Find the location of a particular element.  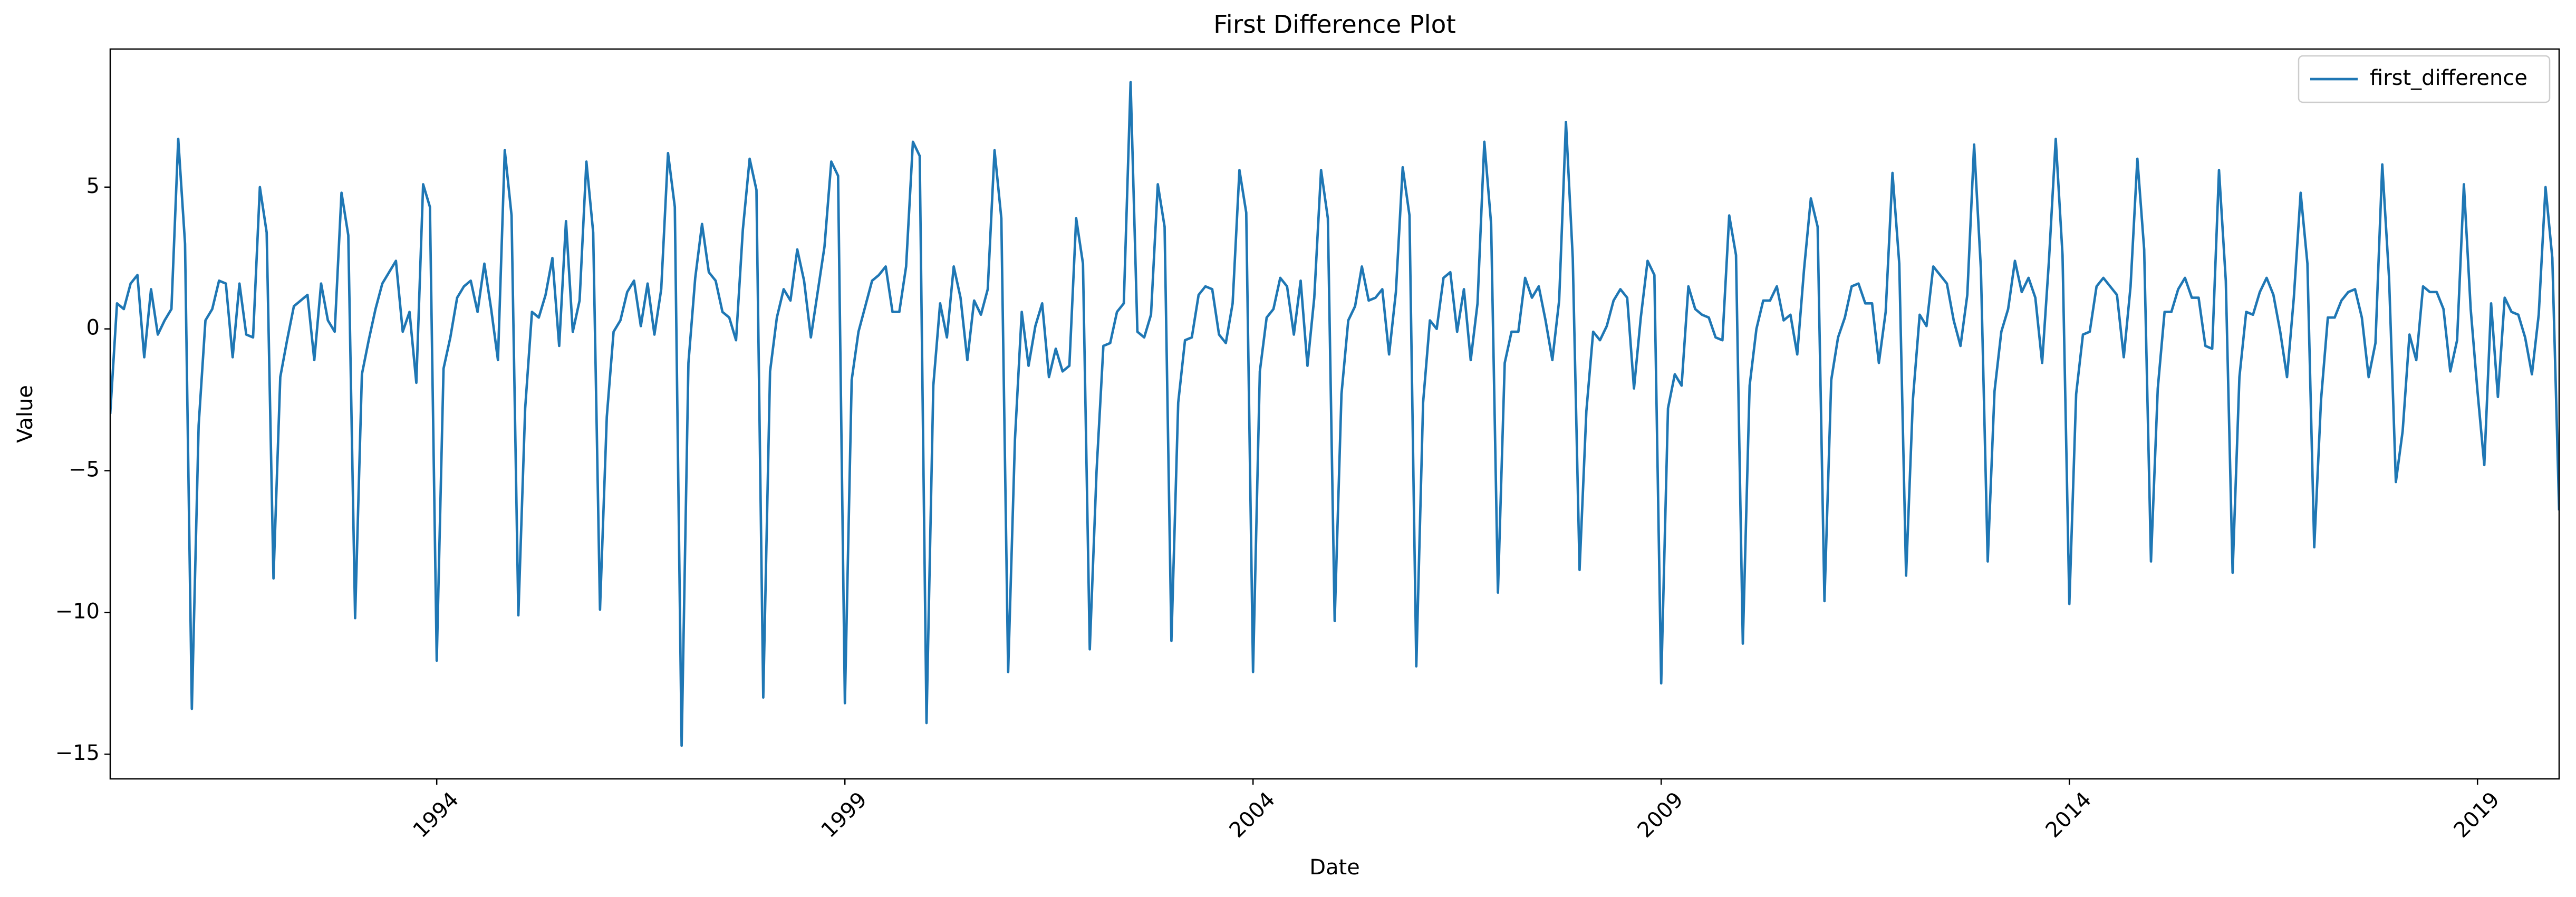

y-axis-label: Value is located at coordinates (25, 414).